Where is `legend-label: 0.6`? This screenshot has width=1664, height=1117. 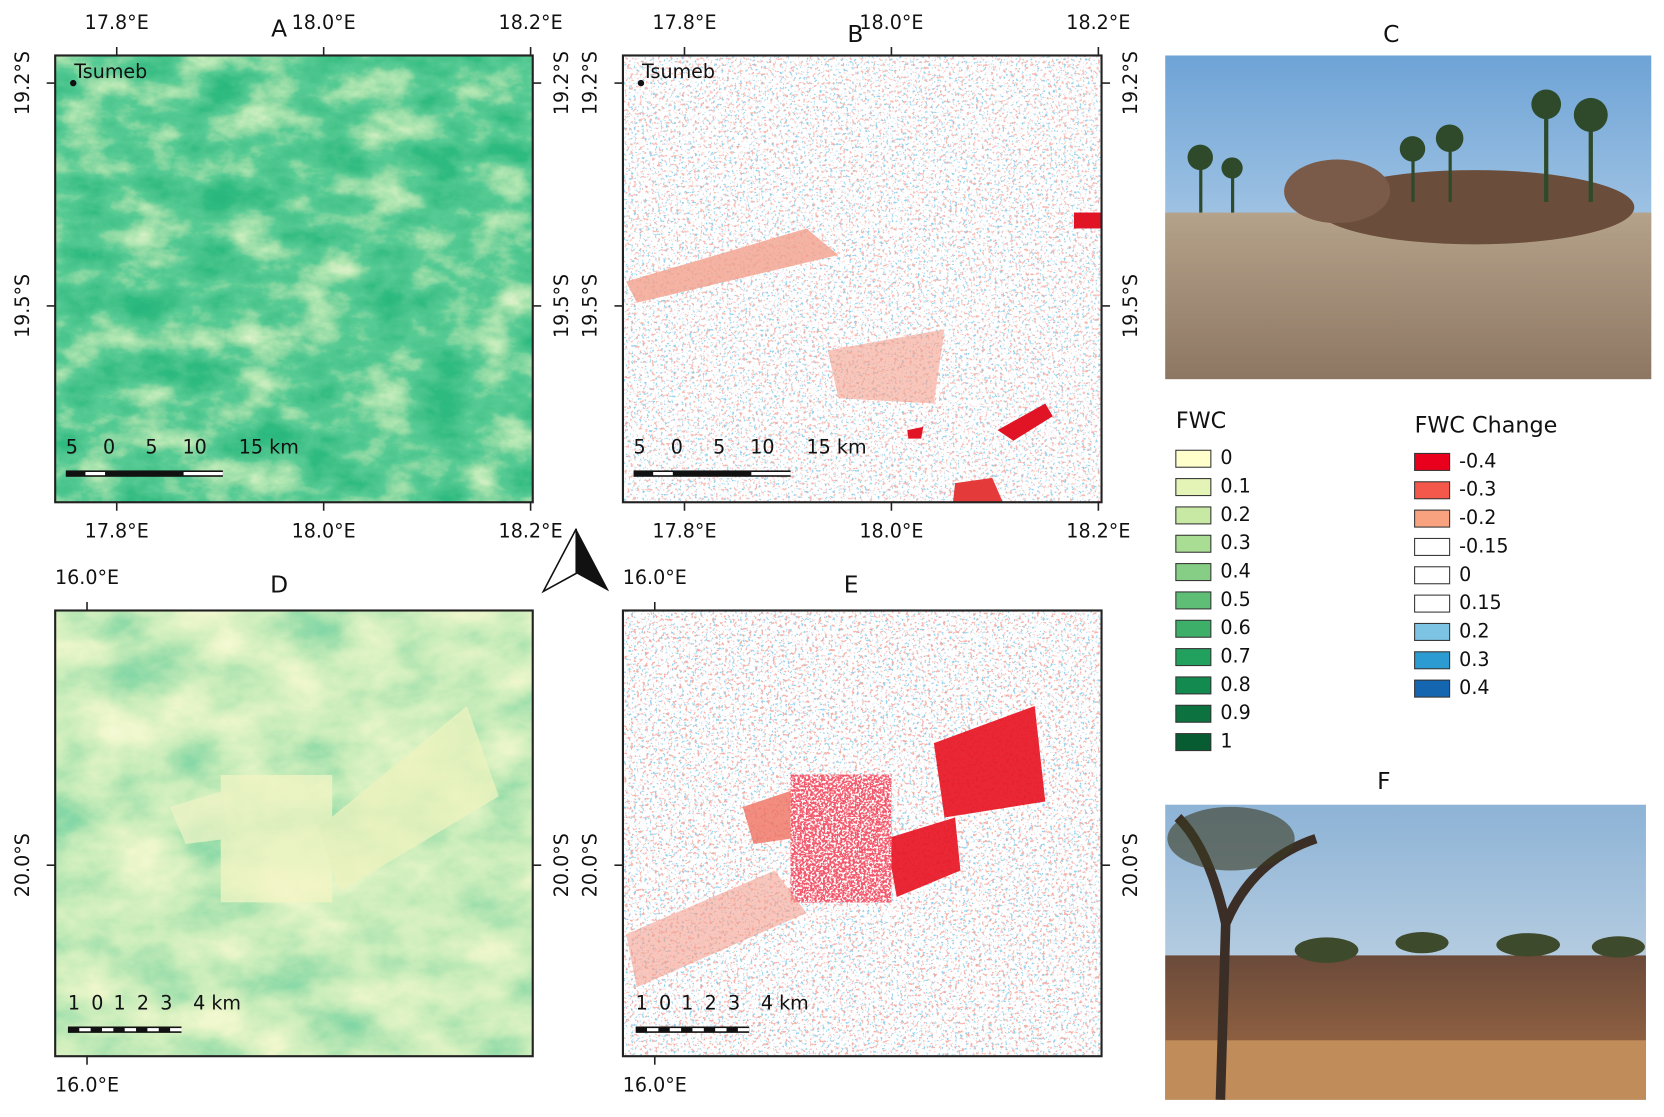
legend-label: 0.6 is located at coordinates (1235, 627).